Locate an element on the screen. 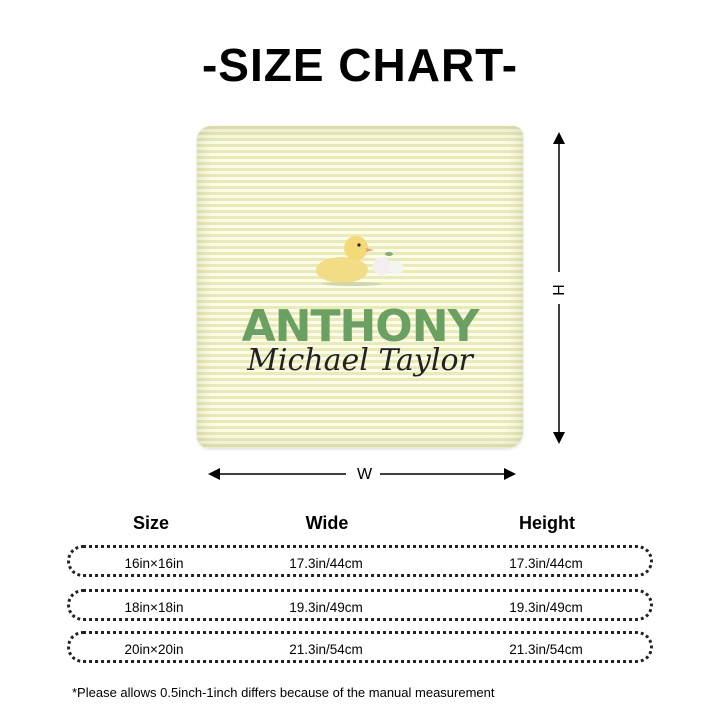 Image resolution: width=720 pixels, height=720 pixels. table-row: 18in×18in 19.3in/49cm 19.3in/49cm is located at coordinates (360, 605).